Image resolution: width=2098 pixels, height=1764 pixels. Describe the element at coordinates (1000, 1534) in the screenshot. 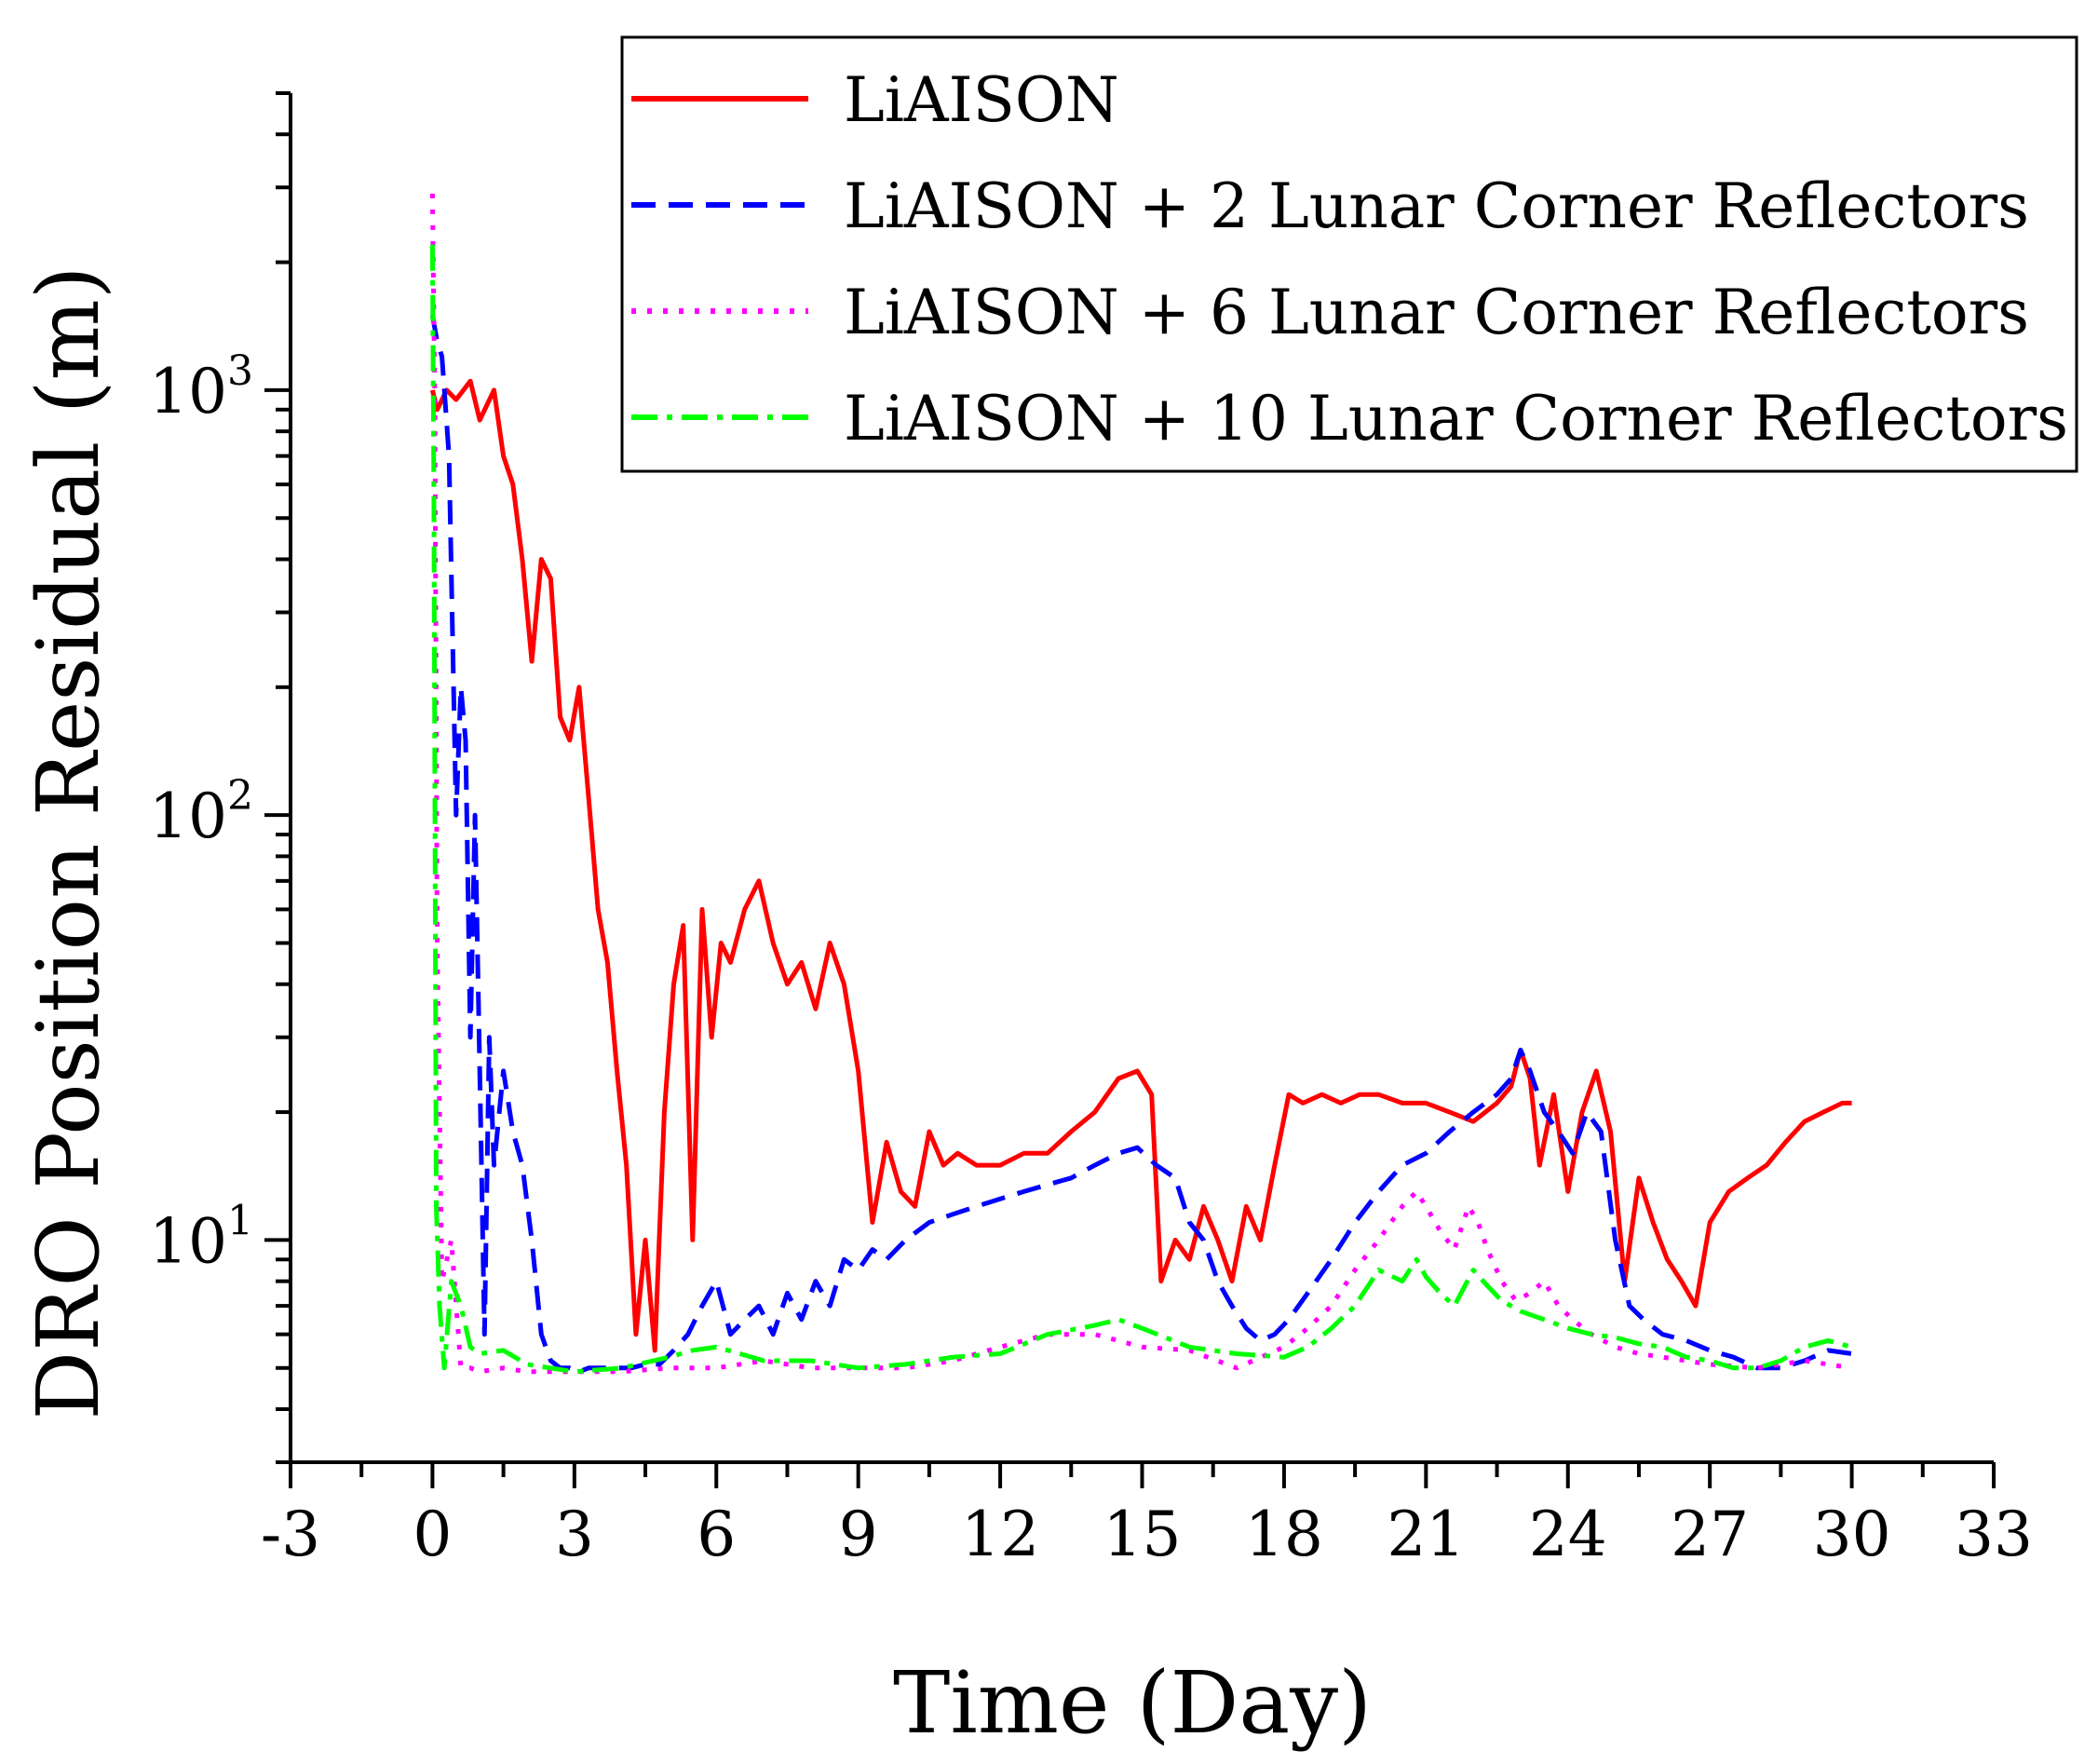

I see `x-tick-label: 12` at that location.